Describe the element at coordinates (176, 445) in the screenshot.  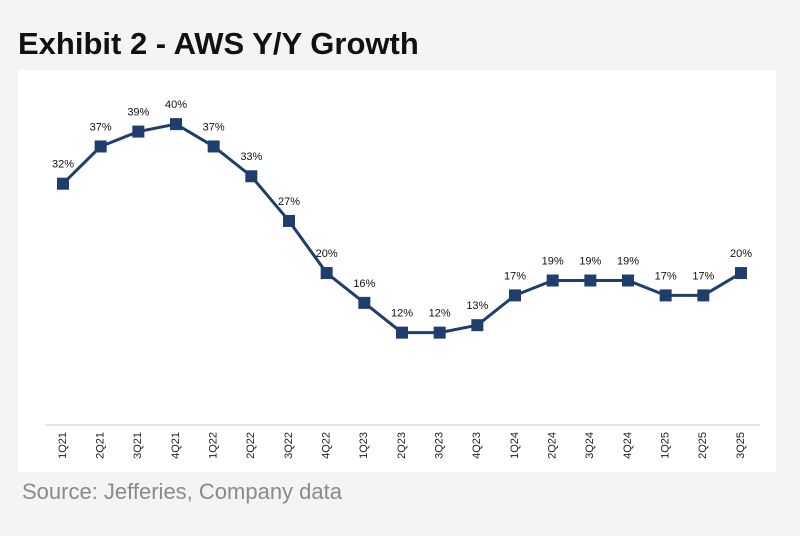
I see `x-tick-label: 4Q21` at that location.